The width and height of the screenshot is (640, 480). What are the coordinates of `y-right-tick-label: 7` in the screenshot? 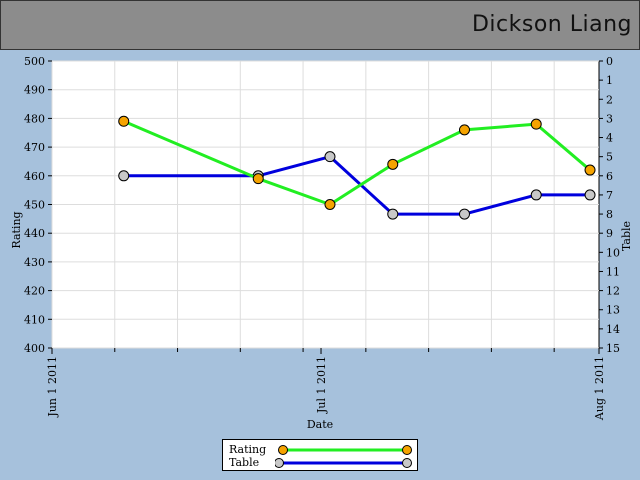 It's located at (609, 195).